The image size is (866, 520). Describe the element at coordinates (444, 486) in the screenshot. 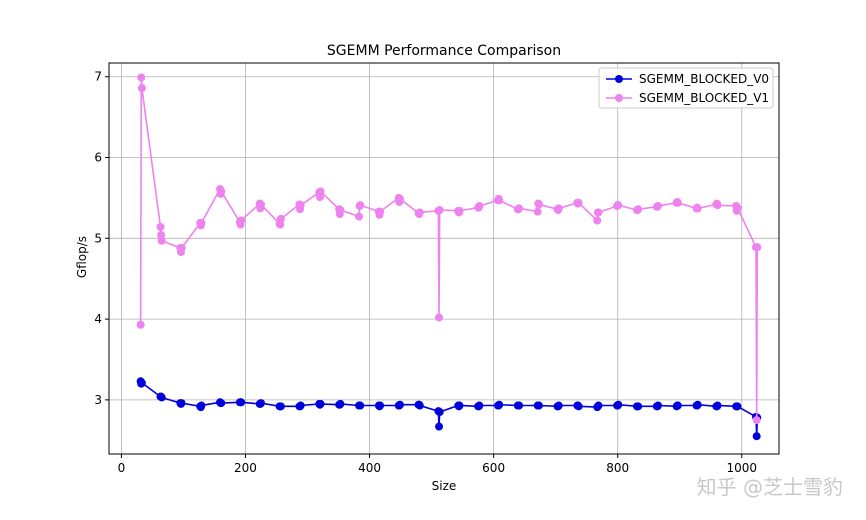

I see `x-axis-label: Size` at that location.